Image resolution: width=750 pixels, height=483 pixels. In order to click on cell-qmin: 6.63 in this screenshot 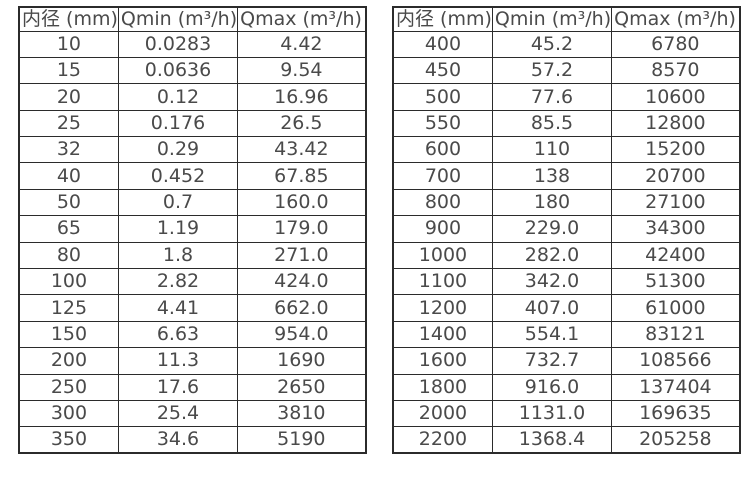, I will do `click(178, 334)`.